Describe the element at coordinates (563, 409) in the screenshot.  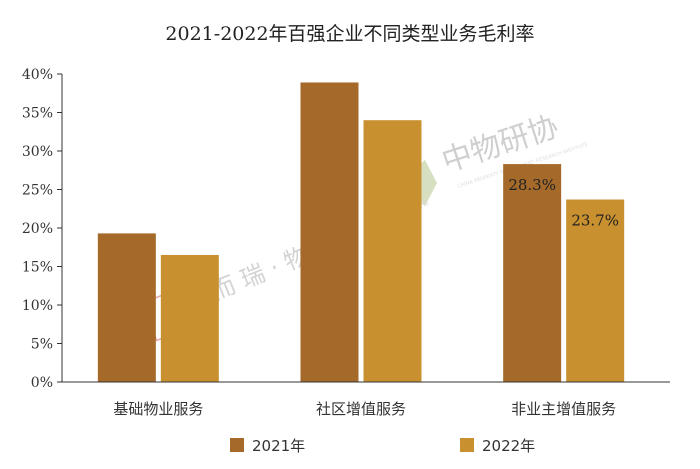
I see `x-category-label: 非业主增值服务` at that location.